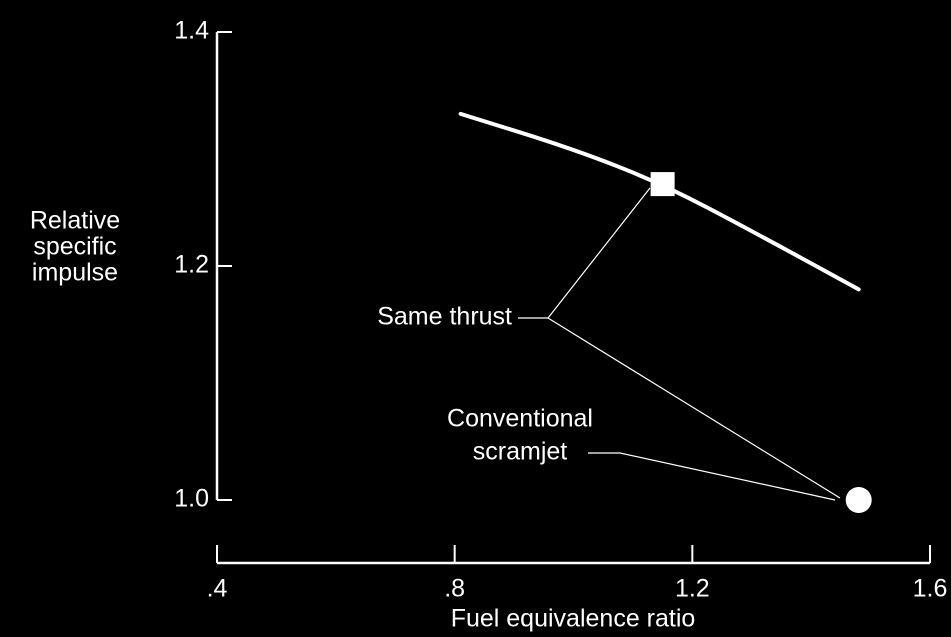 The width and height of the screenshot is (951, 637). Describe the element at coordinates (520, 419) in the screenshot. I see `annotation: Conventional` at that location.